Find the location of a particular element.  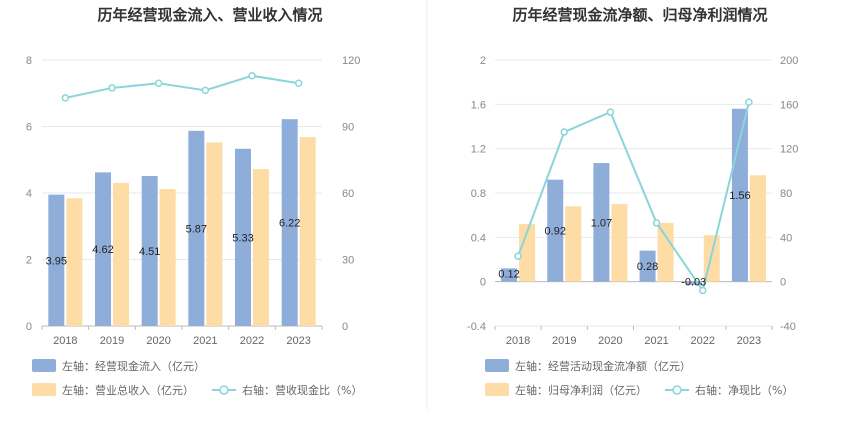

right-axis-tick: 80 is located at coordinates (786, 194).